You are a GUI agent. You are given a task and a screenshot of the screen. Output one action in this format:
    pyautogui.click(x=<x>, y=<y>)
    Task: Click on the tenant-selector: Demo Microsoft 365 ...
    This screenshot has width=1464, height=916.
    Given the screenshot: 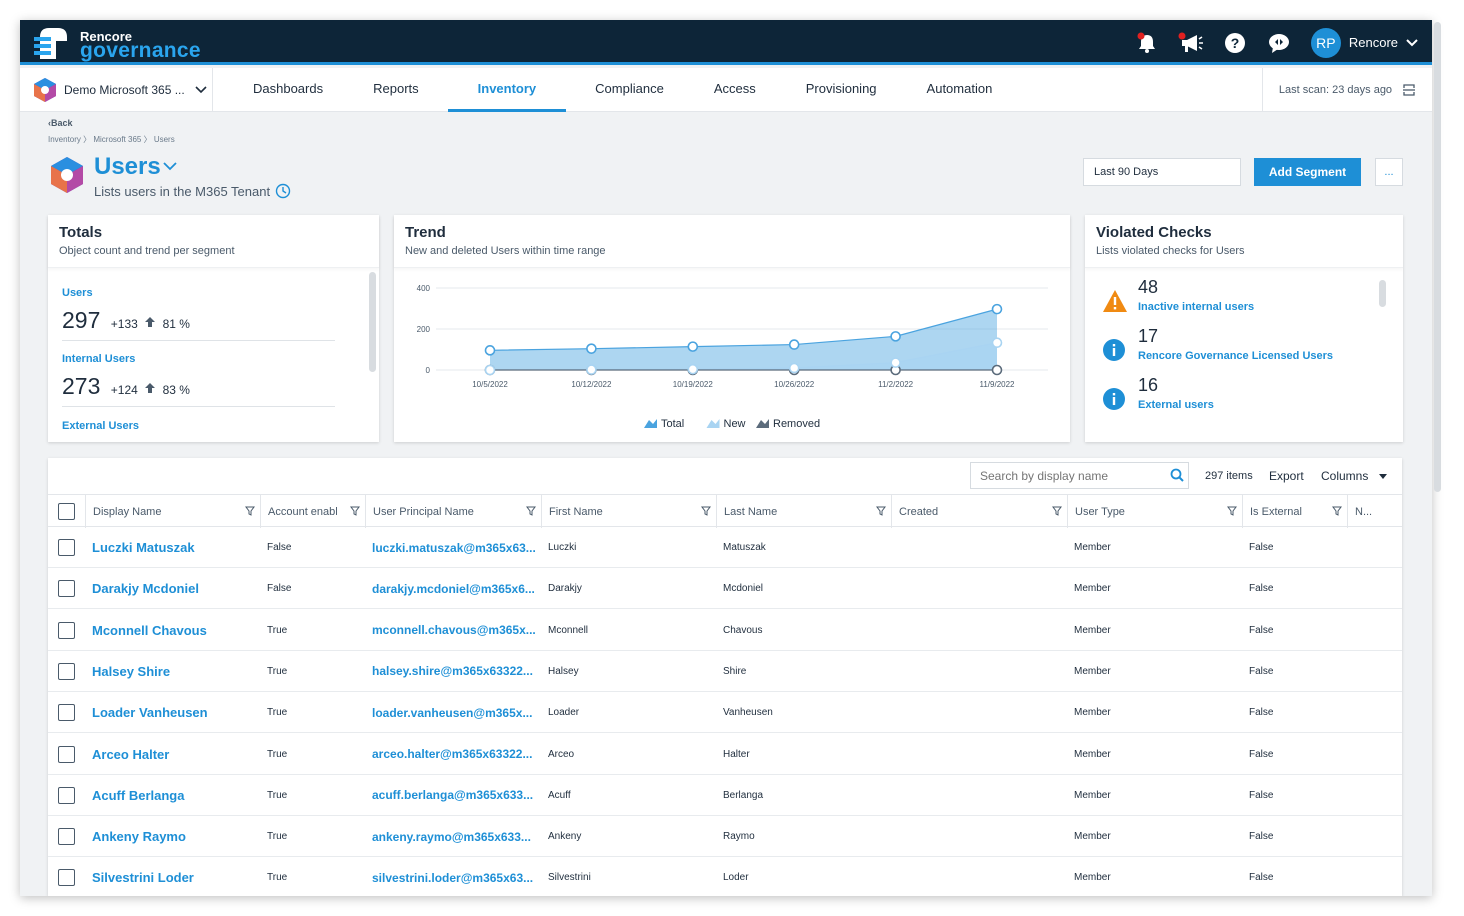 What is the action you would take?
    pyautogui.click(x=116, y=90)
    